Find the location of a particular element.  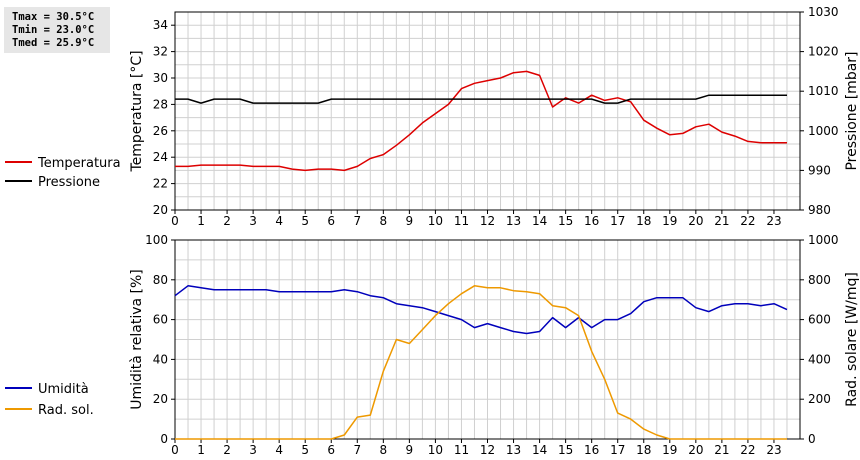

y-right-axis-label: Pressione [mbar] is located at coordinates (852, 110).